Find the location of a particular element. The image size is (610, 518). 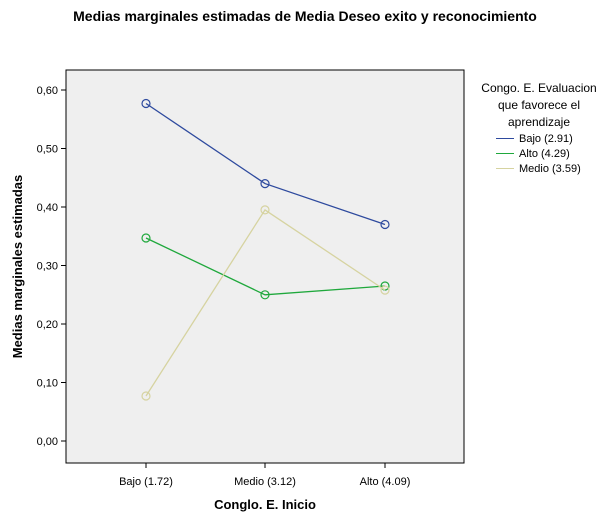

y-tick-label: 0,60 is located at coordinates (47, 91).